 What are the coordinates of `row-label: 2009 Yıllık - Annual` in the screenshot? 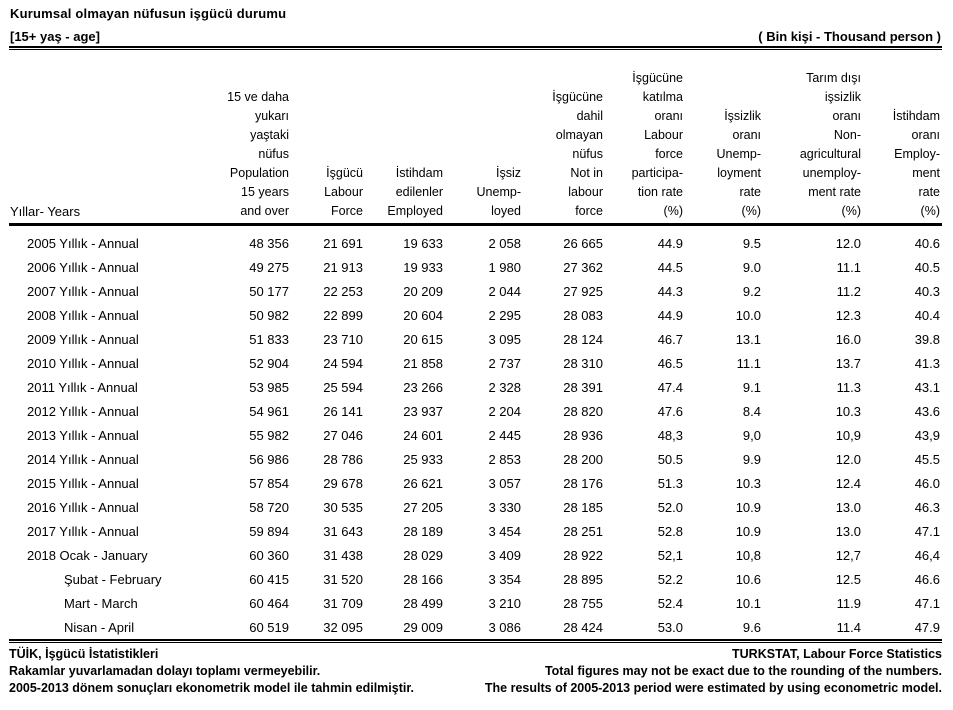 It's located at (83, 339).